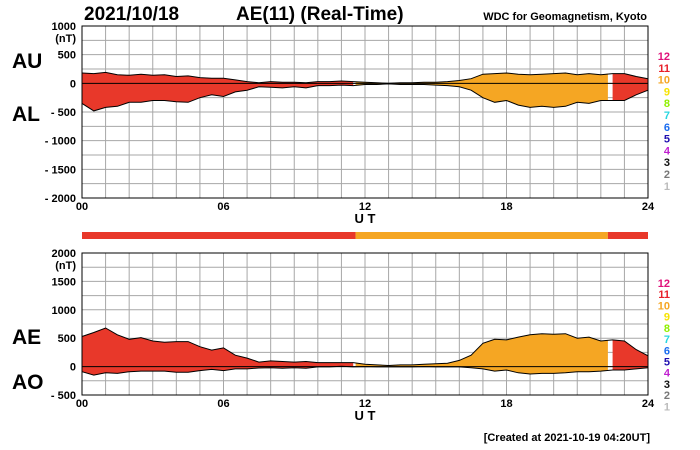  What do you see at coordinates (27, 337) in the screenshot?
I see `ae-label: AE` at bounding box center [27, 337].